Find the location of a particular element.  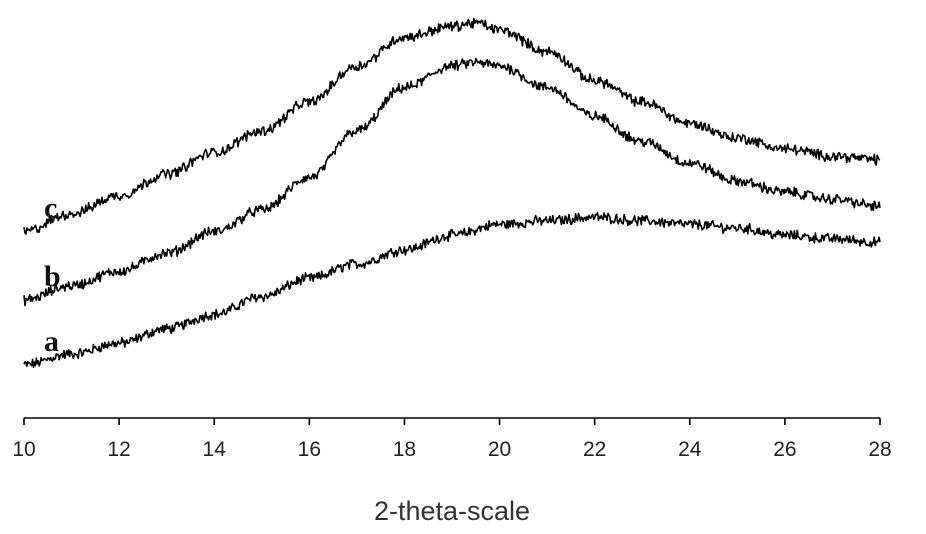

x-tick-label-4: 18 is located at coordinates (404, 449).